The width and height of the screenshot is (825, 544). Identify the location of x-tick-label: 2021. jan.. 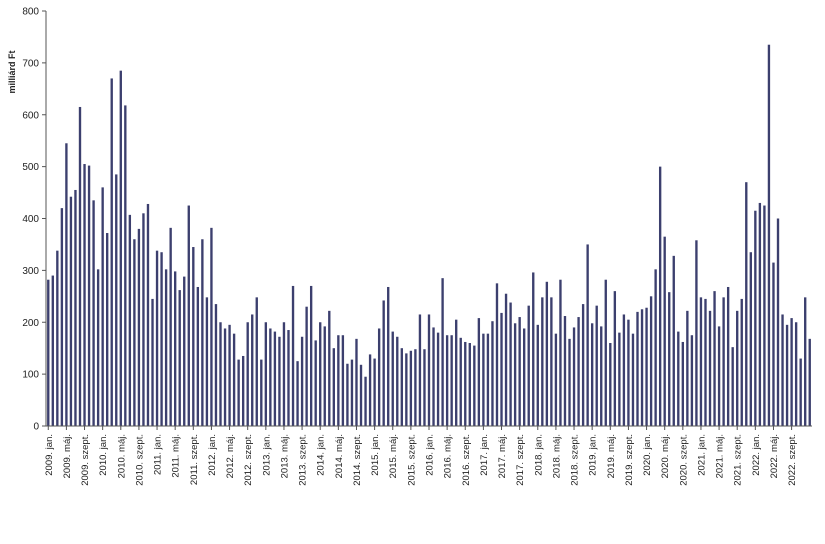
(701, 455).